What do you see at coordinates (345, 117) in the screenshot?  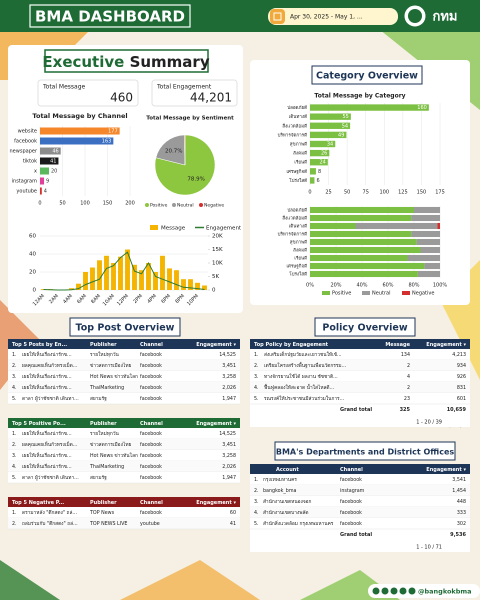 I see `data-label: 55` at bounding box center [345, 117].